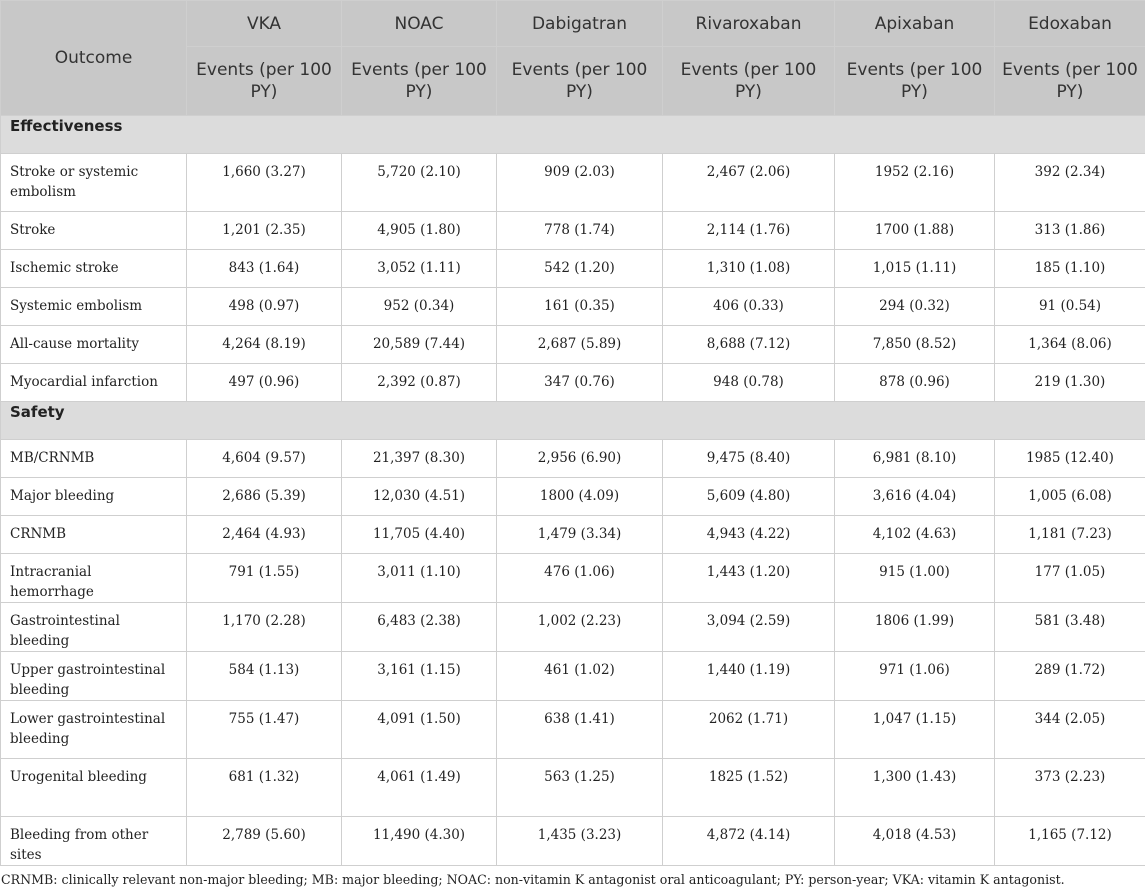 The height and width of the screenshot is (887, 1145). What do you see at coordinates (1070, 578) in the screenshot?
I see `value-cell: 177 (1.05)` at bounding box center [1070, 578].